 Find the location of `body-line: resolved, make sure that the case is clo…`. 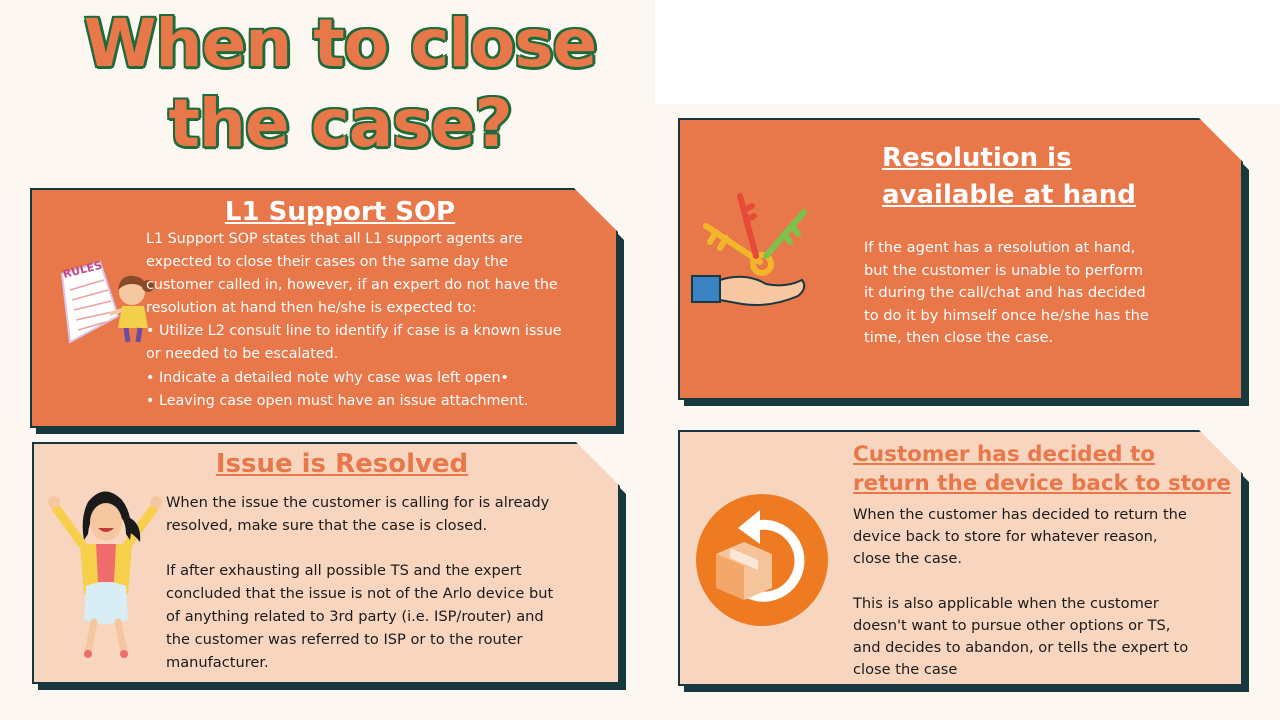

body-line: resolved, make sure that the case is clo… is located at coordinates (327, 525).